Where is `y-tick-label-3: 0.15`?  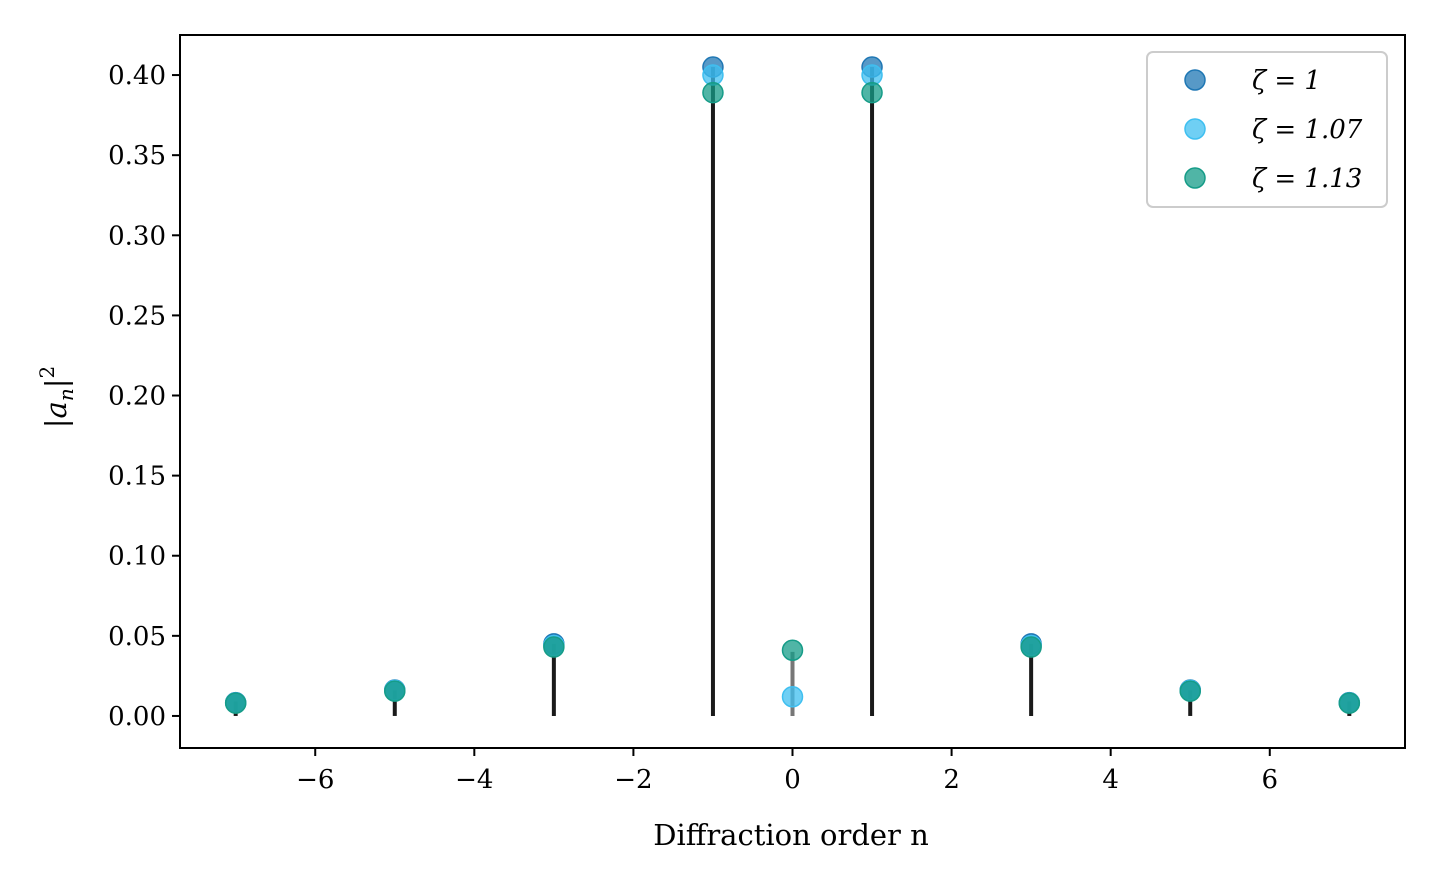 y-tick-label-3: 0.15 is located at coordinates (137, 477).